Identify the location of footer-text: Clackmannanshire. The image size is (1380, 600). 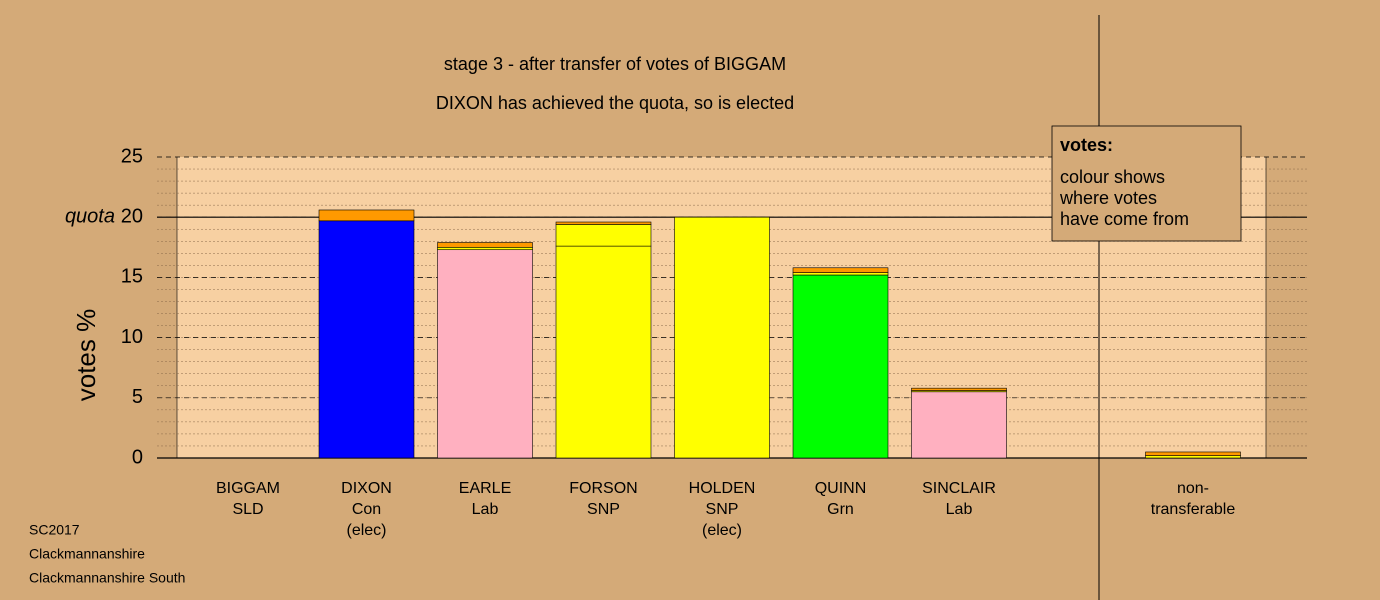
(87, 554).